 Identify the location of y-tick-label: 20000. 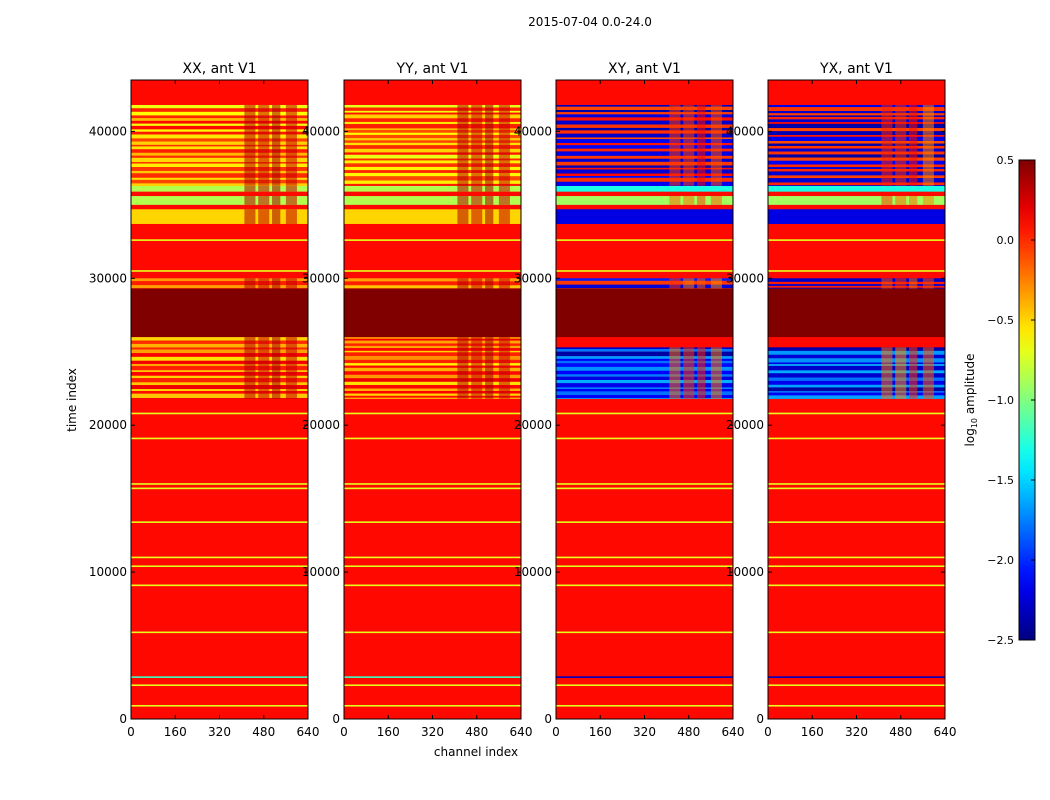
(108, 425).